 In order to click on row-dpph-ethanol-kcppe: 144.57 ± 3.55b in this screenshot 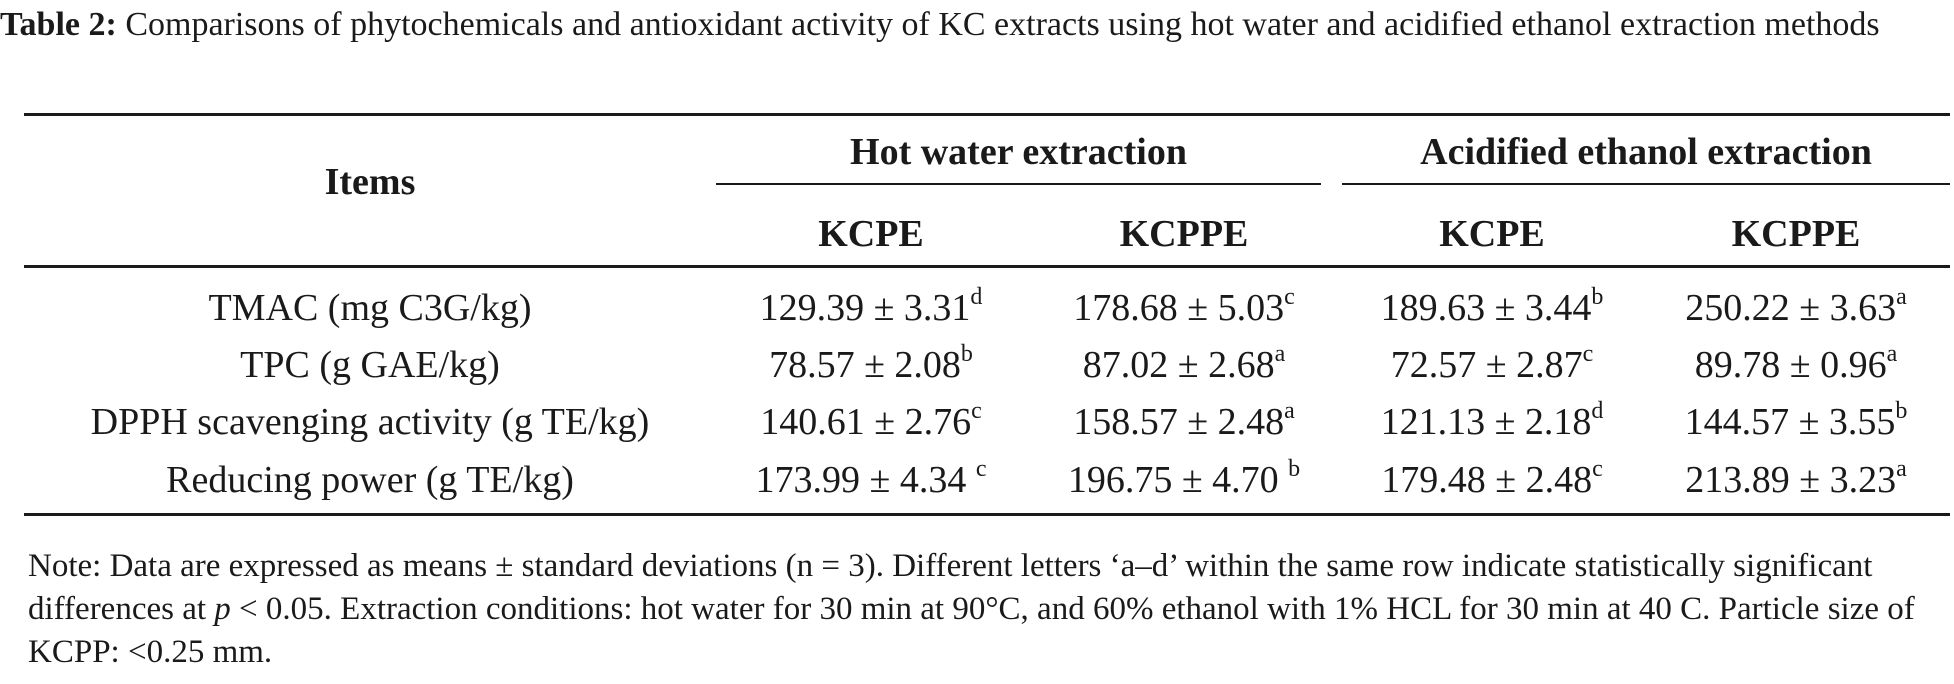, I will do `click(1796, 420)`.